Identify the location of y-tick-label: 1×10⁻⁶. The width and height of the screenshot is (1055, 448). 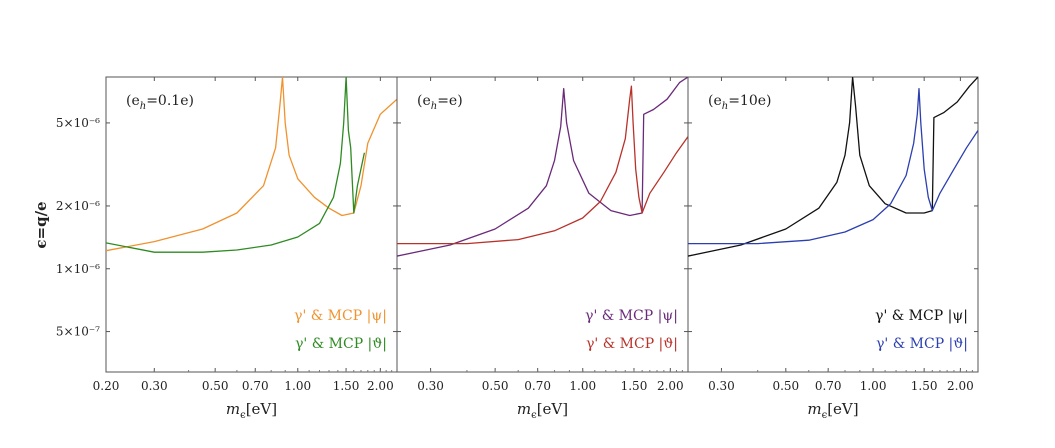
(78, 269).